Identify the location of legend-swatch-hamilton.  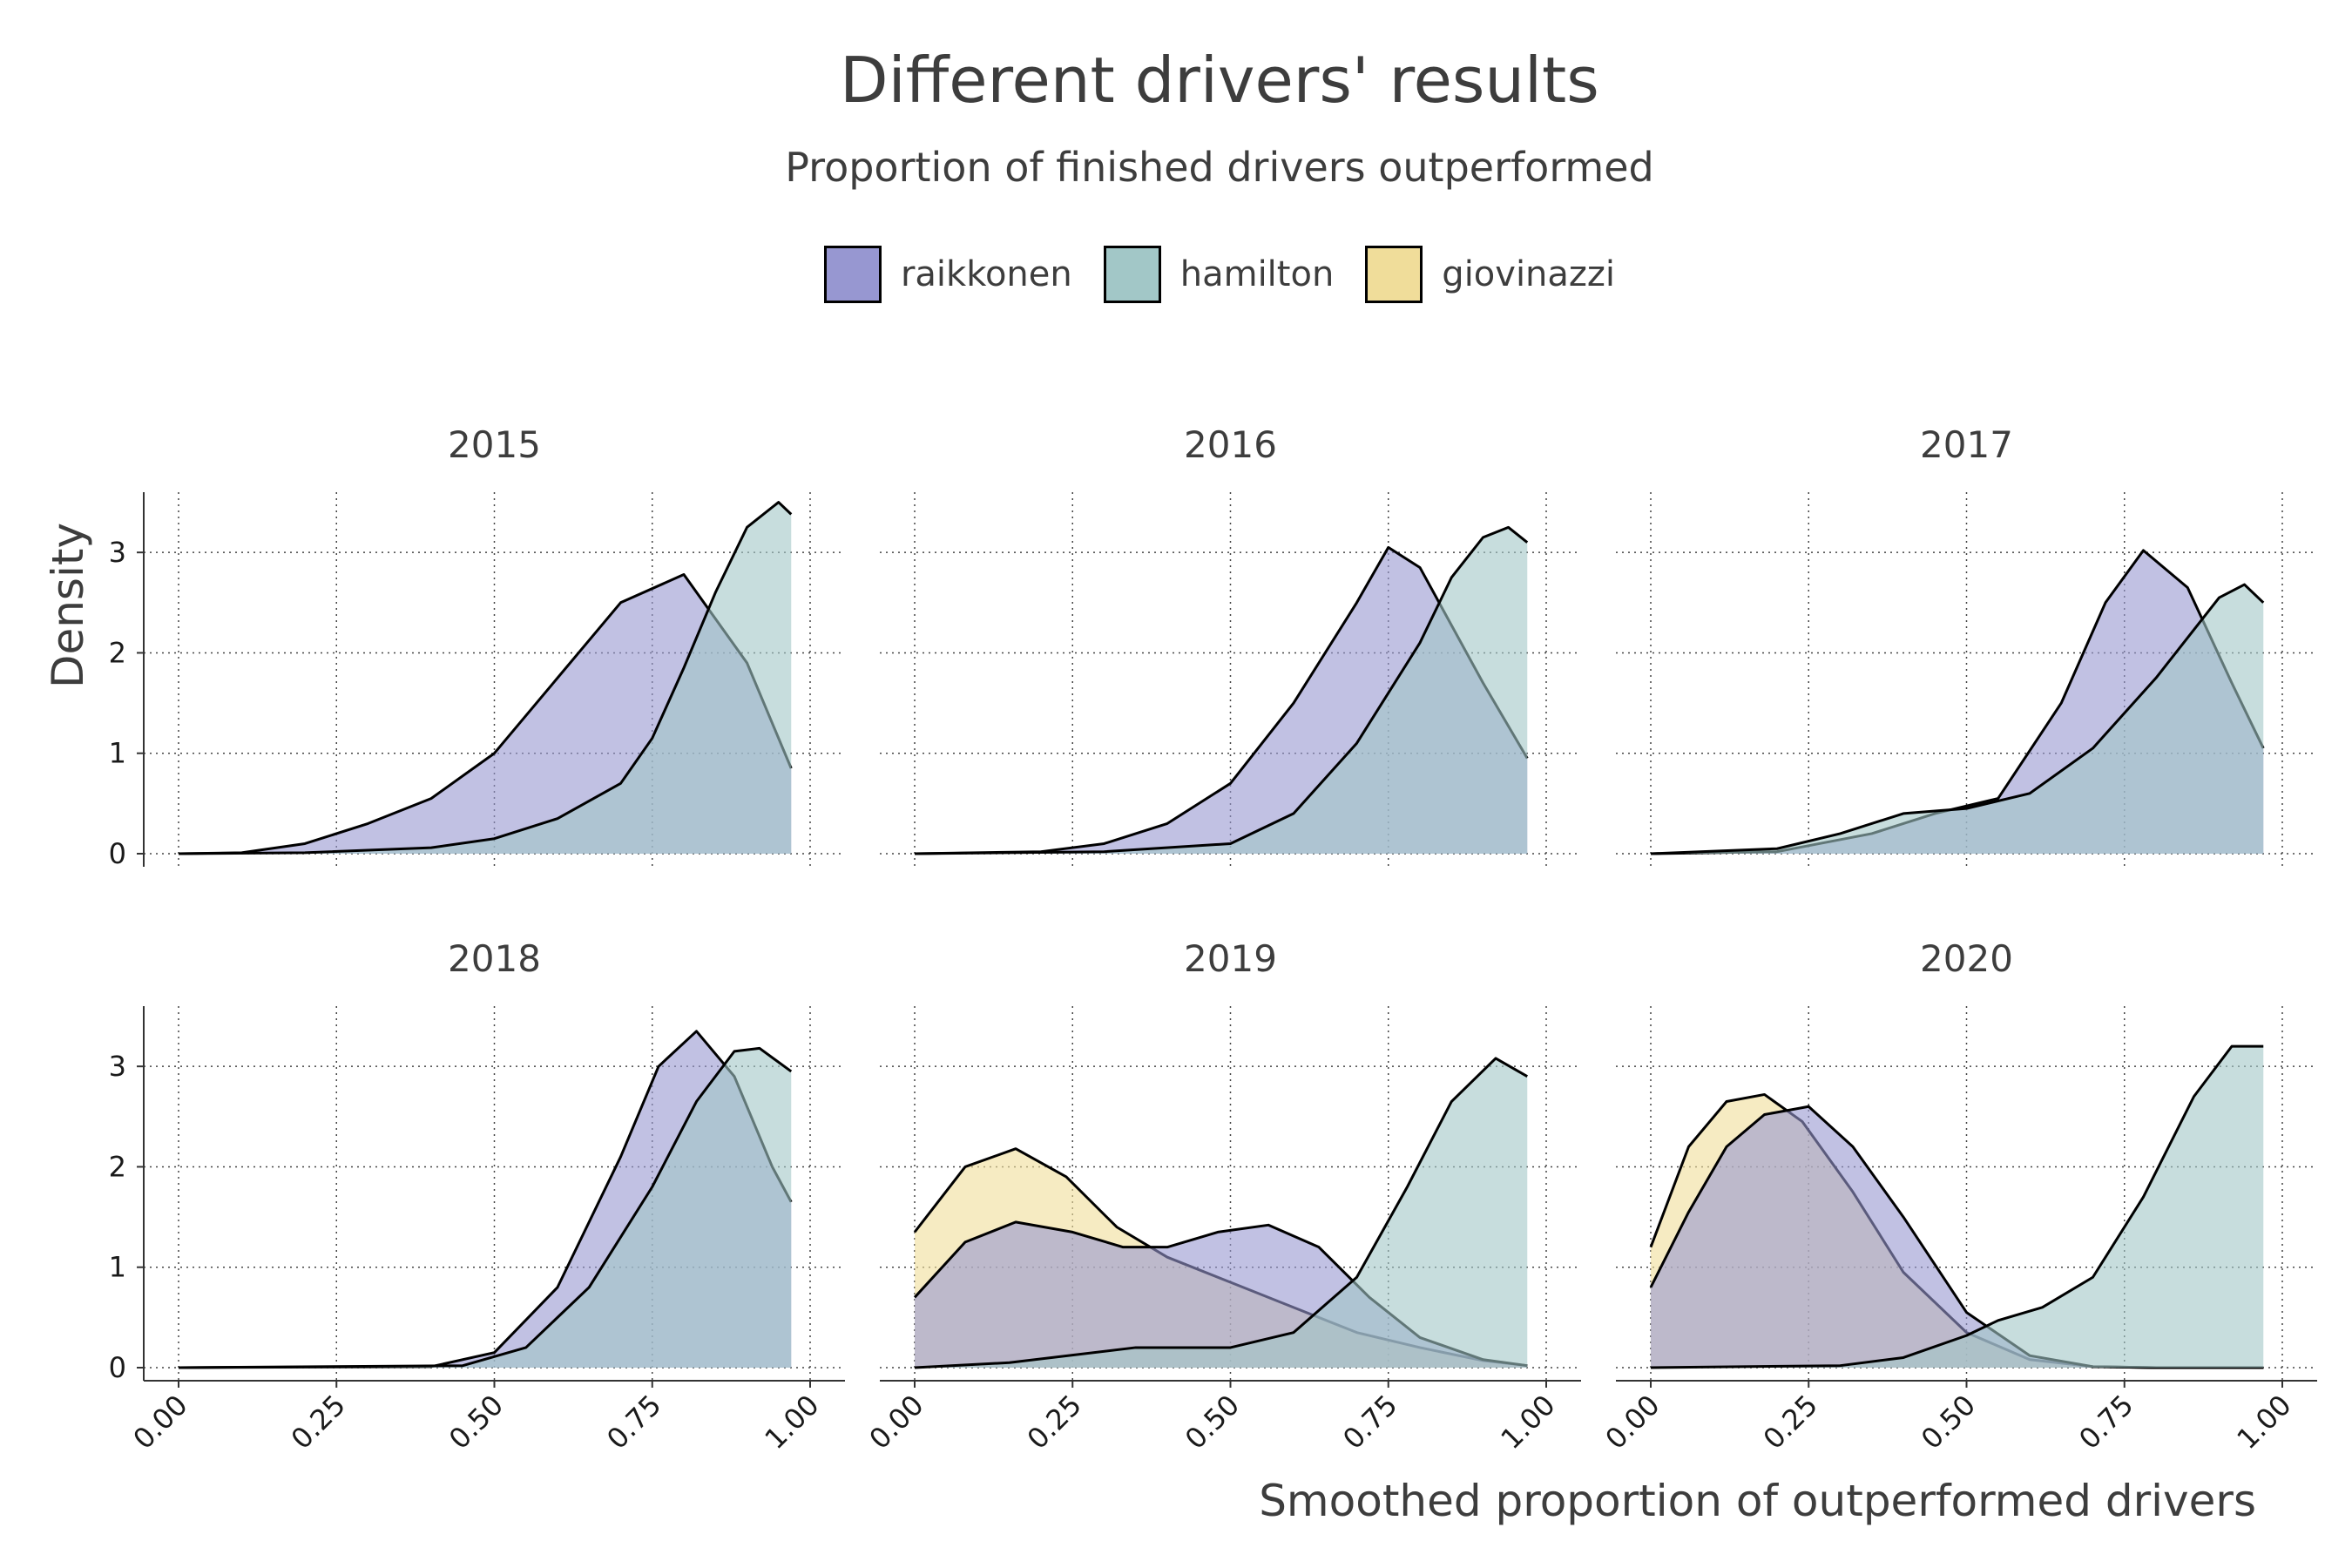
(1132, 274).